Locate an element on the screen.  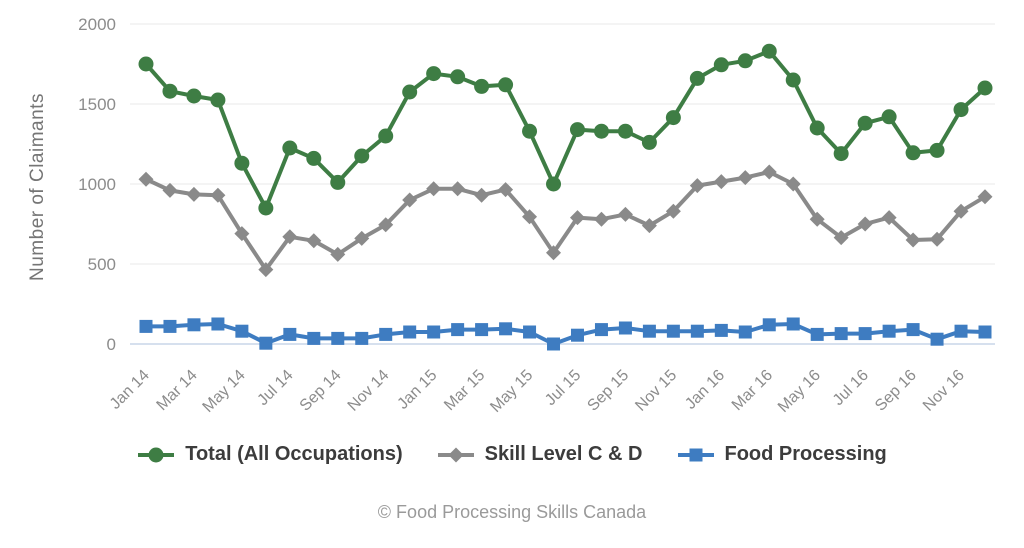
legend-marker-diamond-icon is located at coordinates (455, 454).